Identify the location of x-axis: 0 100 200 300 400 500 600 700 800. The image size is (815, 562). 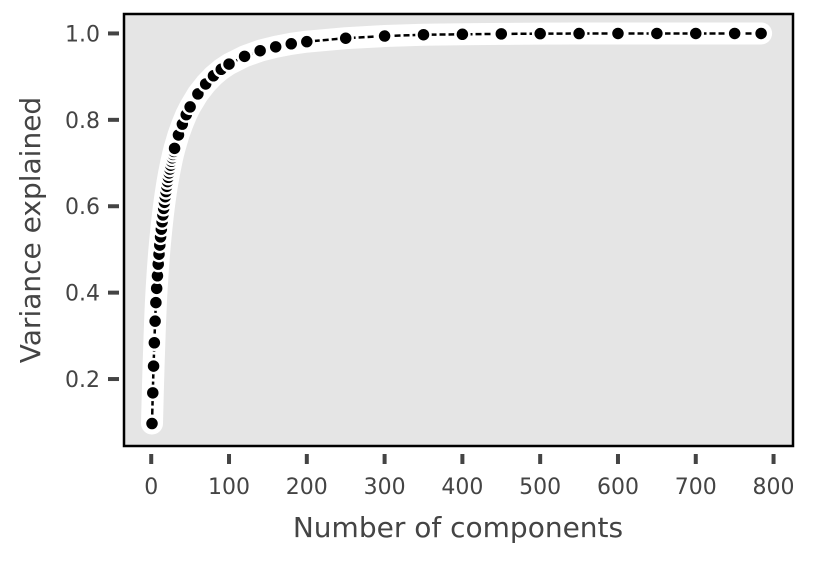
(469, 477).